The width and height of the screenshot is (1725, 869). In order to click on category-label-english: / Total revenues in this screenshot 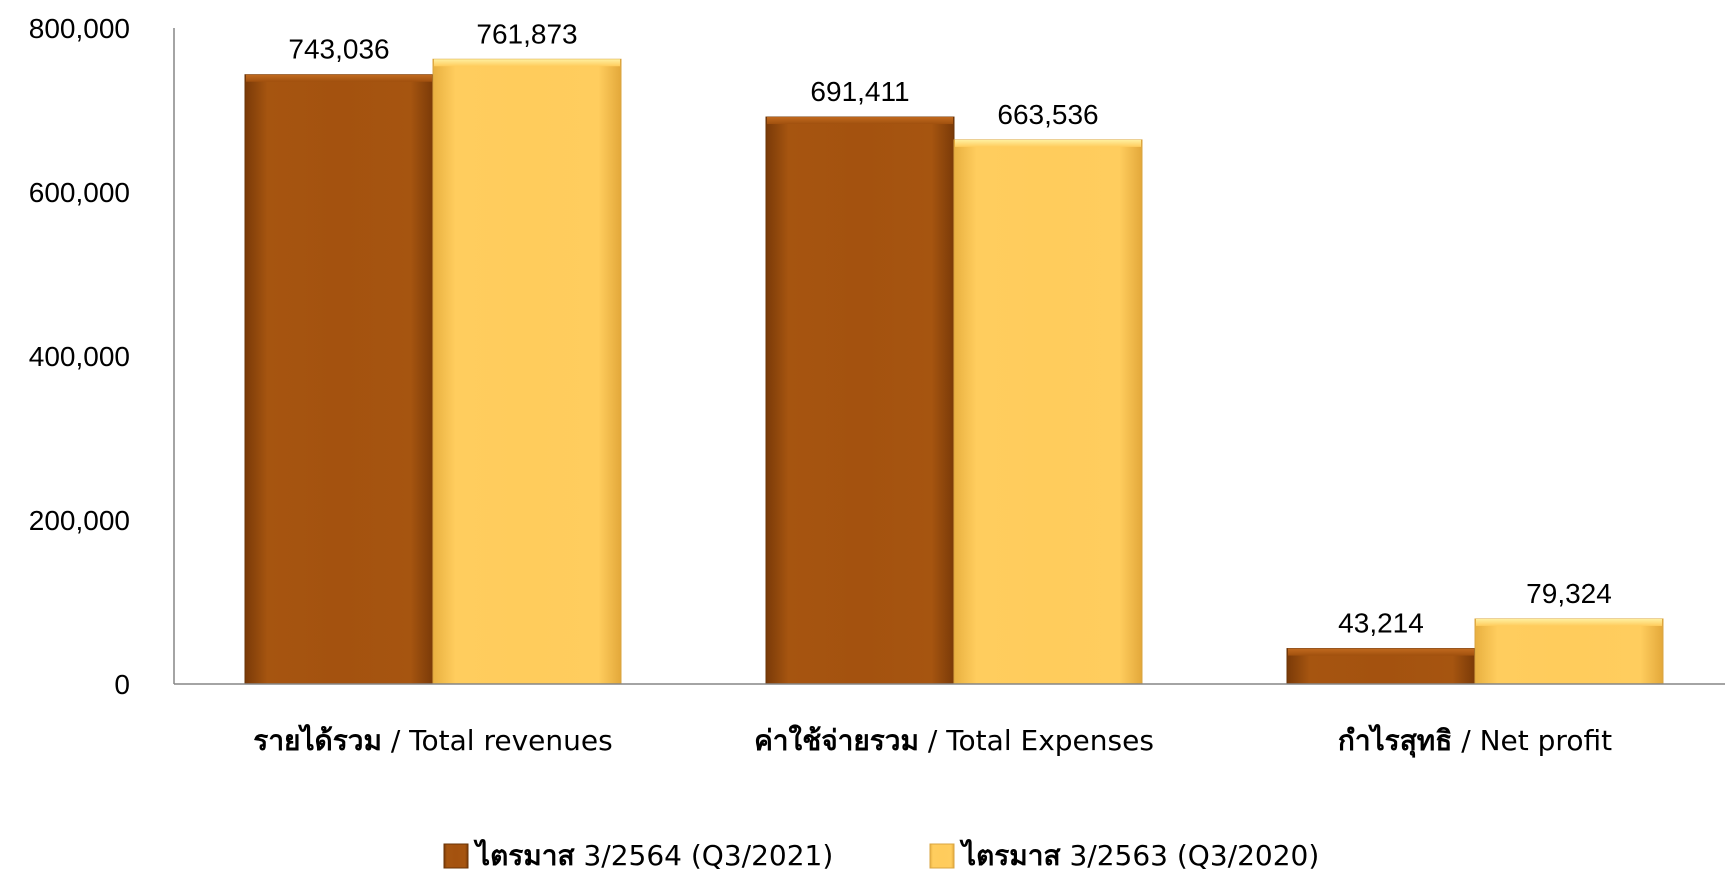, I will do `click(497, 740)`.